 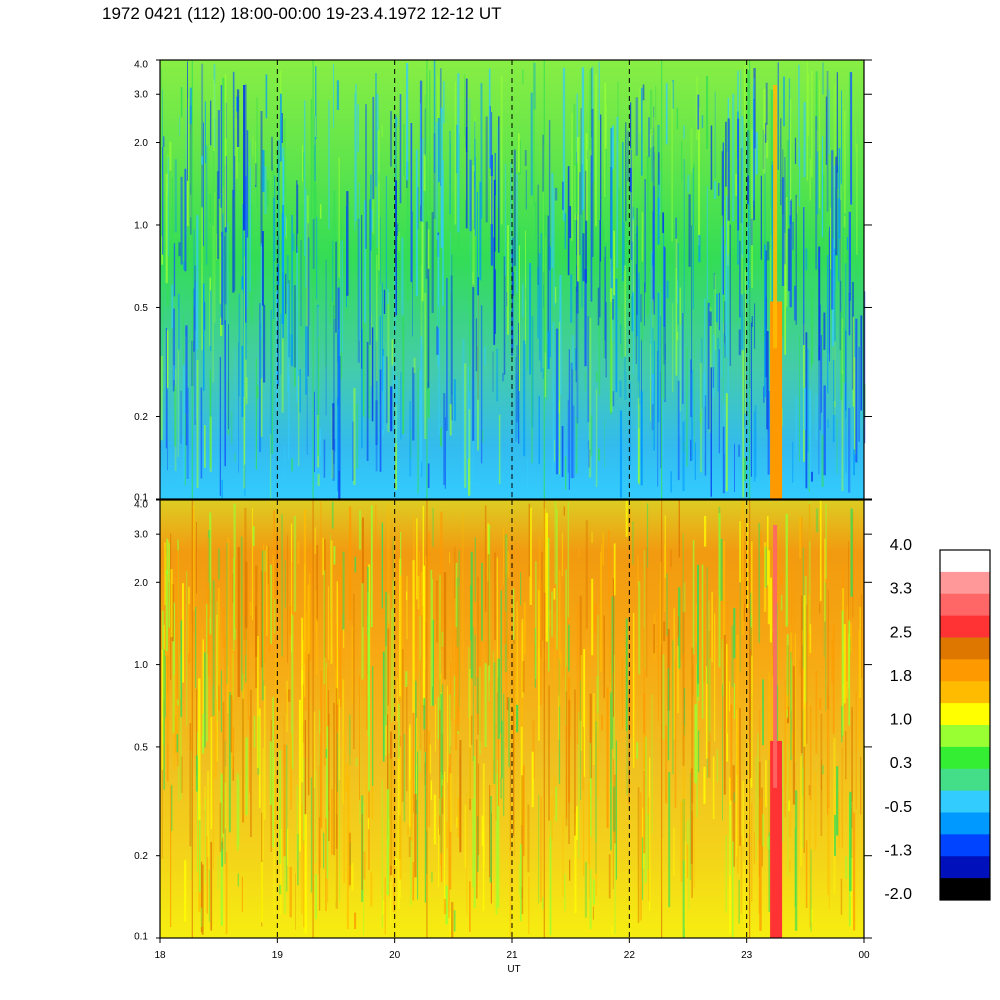 What do you see at coordinates (775, 217) in the screenshot?
I see `event-band-tail` at bounding box center [775, 217].